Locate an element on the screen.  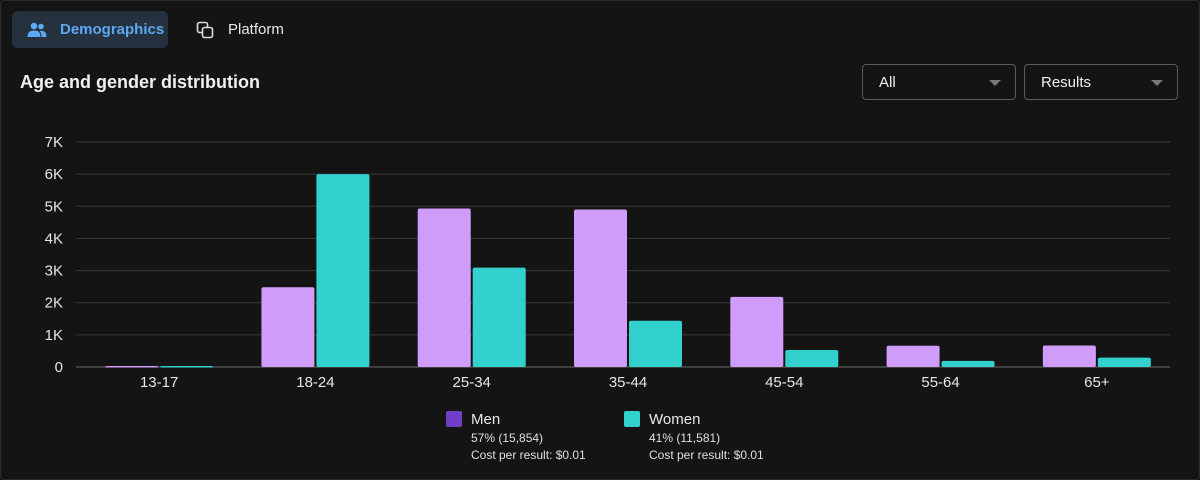
legend-label-men: Men is located at coordinates (486, 419).